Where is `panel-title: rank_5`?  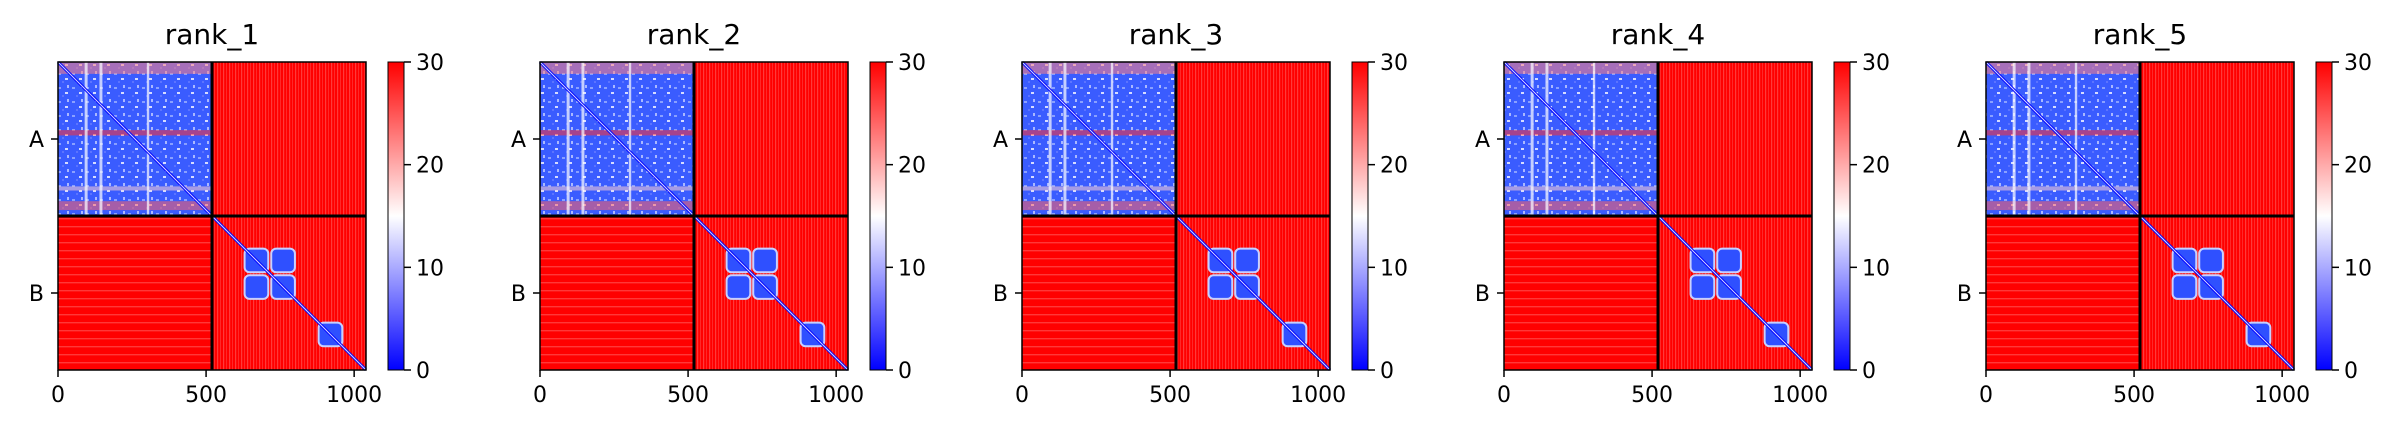 panel-title: rank_5 is located at coordinates (2140, 34).